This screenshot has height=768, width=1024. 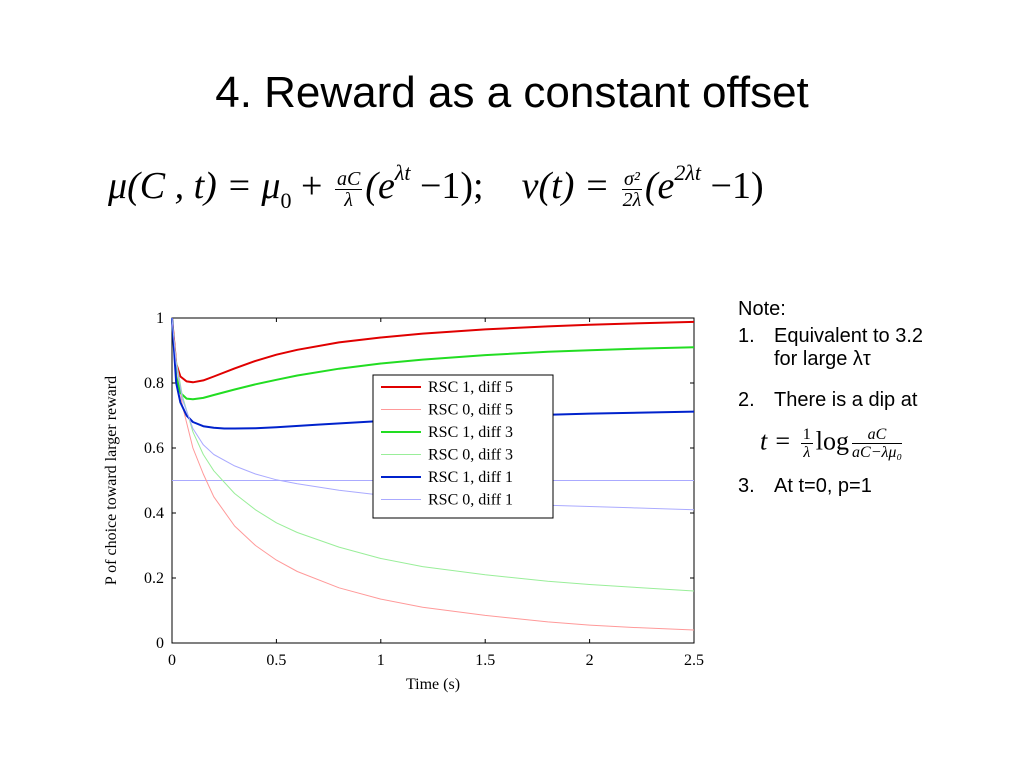 What do you see at coordinates (632, 199) in the screenshot?
I see `fraction-denominator: 2λ` at bounding box center [632, 199].